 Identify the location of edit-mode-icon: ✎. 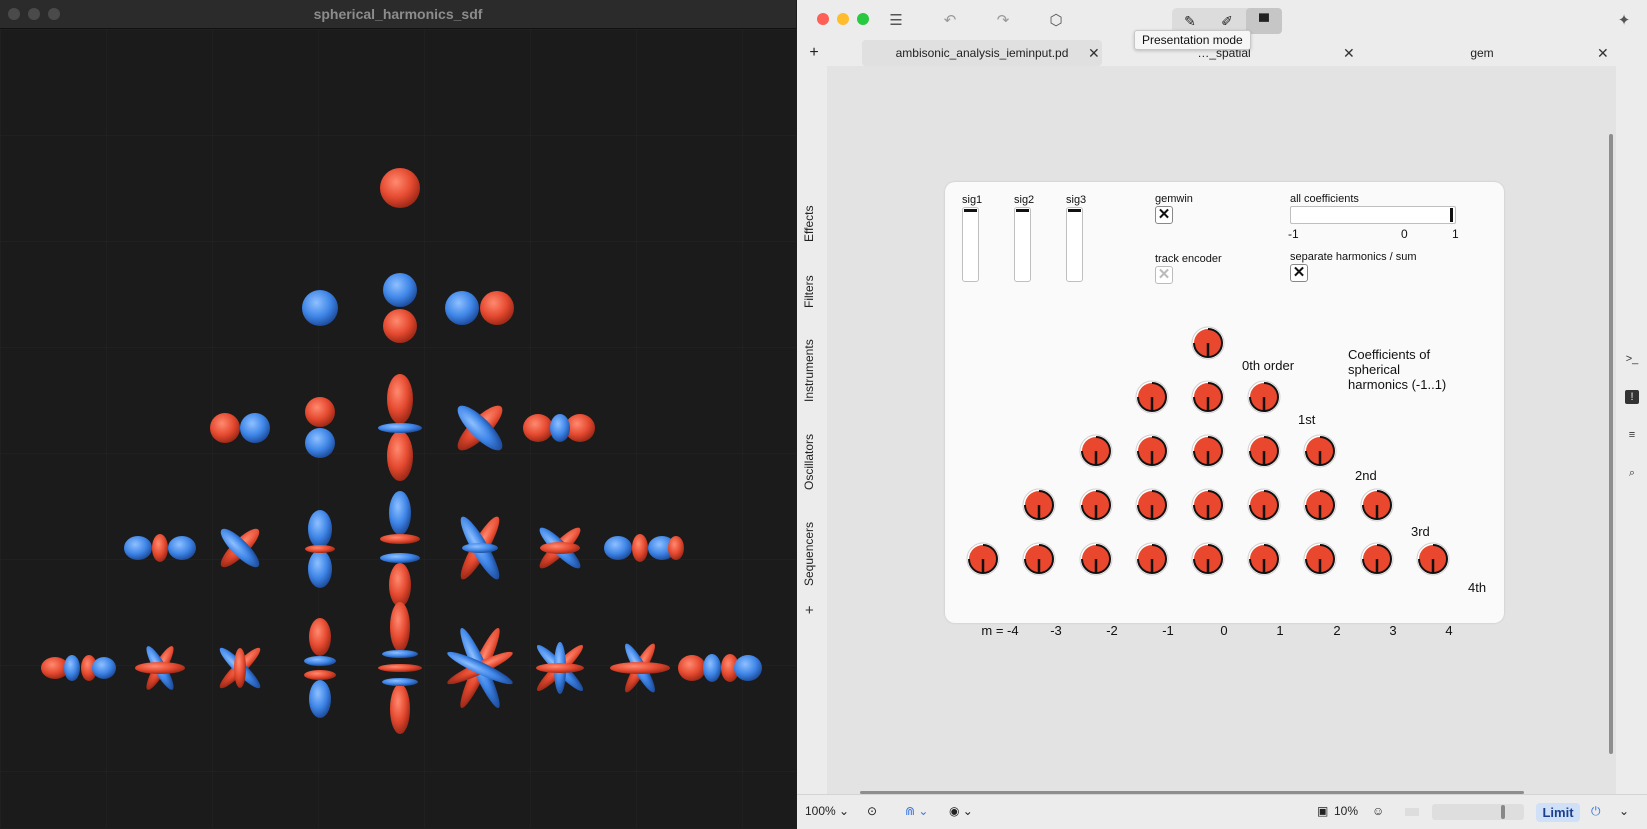
(1190, 21).